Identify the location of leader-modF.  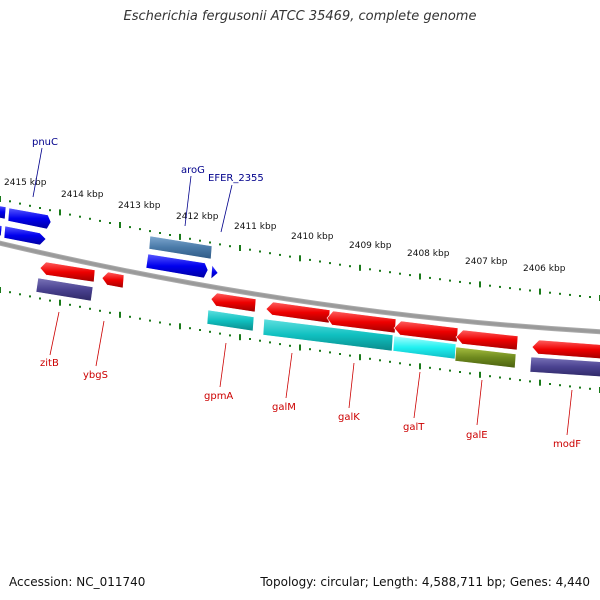
(569, 412).